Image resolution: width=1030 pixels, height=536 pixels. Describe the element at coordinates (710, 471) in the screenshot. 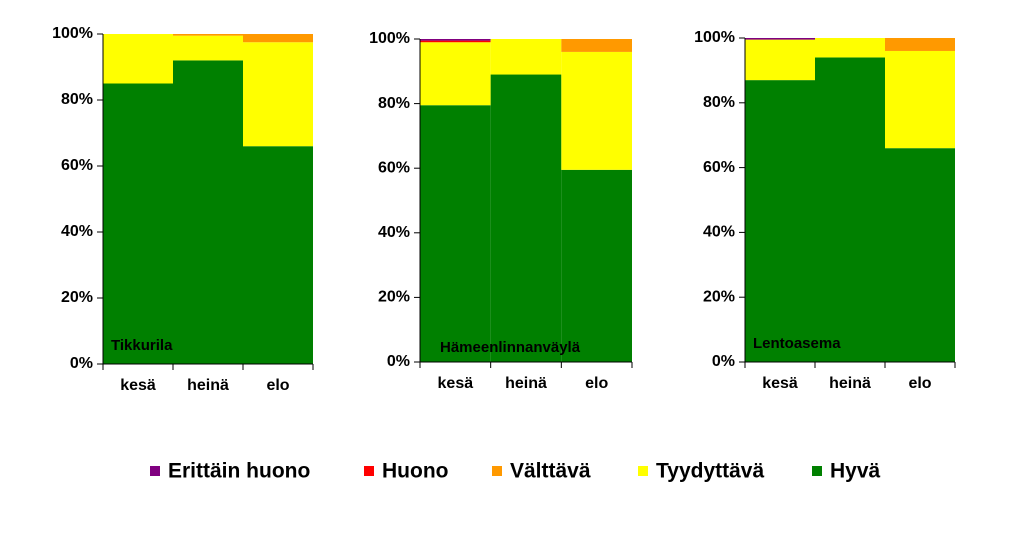

I see `legend-label: Tyydyttävä` at that location.